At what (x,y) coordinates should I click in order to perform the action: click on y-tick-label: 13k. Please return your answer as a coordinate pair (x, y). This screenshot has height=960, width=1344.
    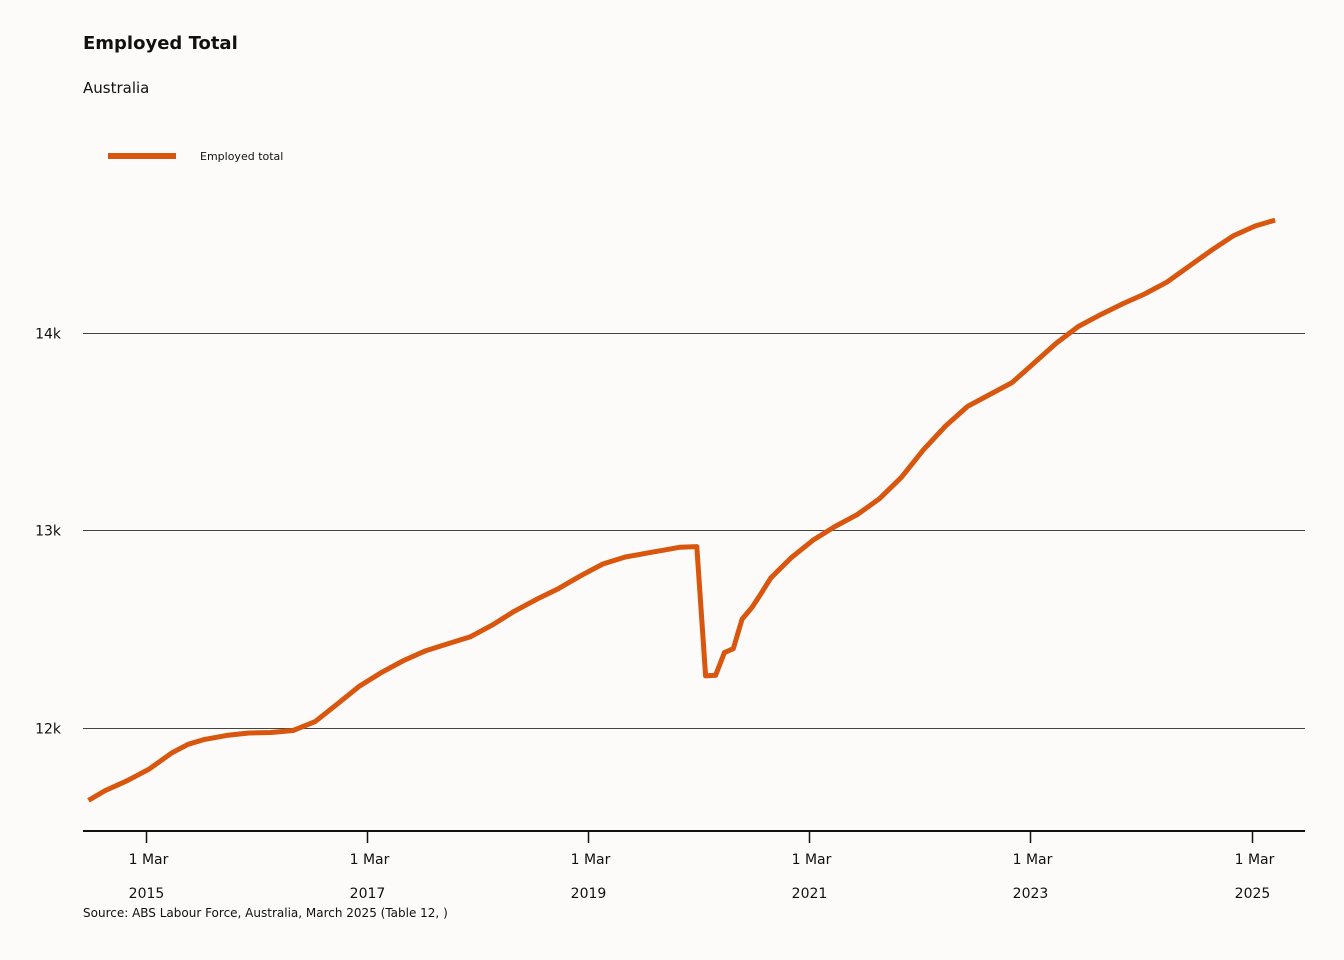
    Looking at the image, I should click on (48, 532).